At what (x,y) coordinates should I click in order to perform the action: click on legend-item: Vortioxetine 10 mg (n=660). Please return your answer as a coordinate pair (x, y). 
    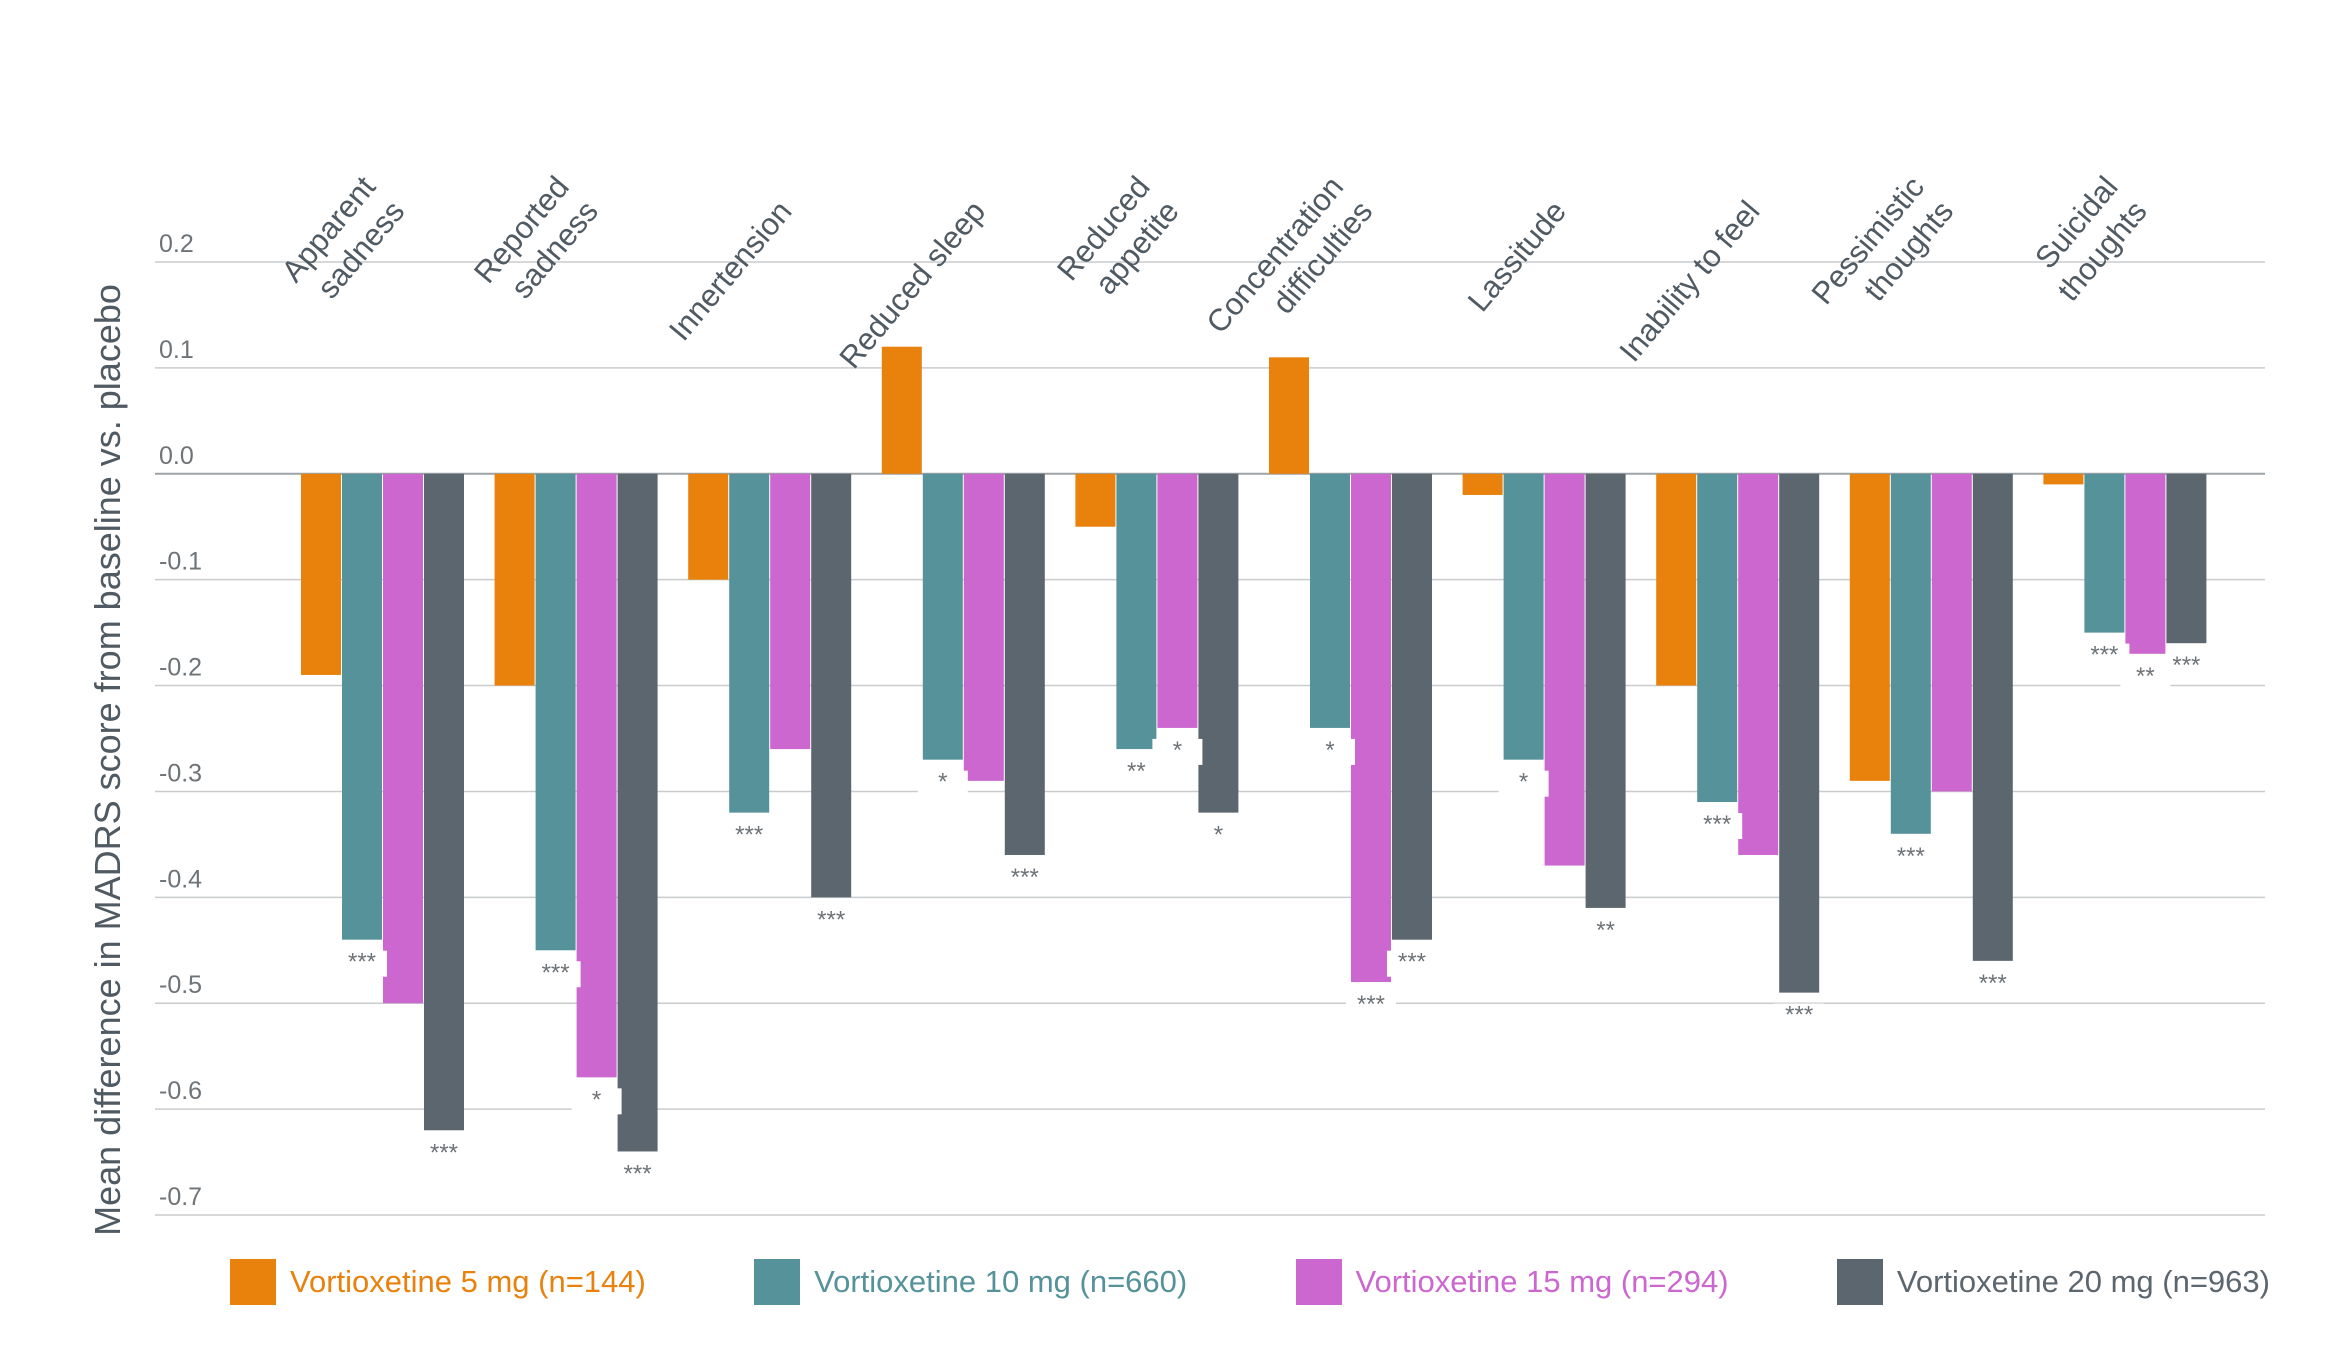
    Looking at the image, I should click on (970, 1282).